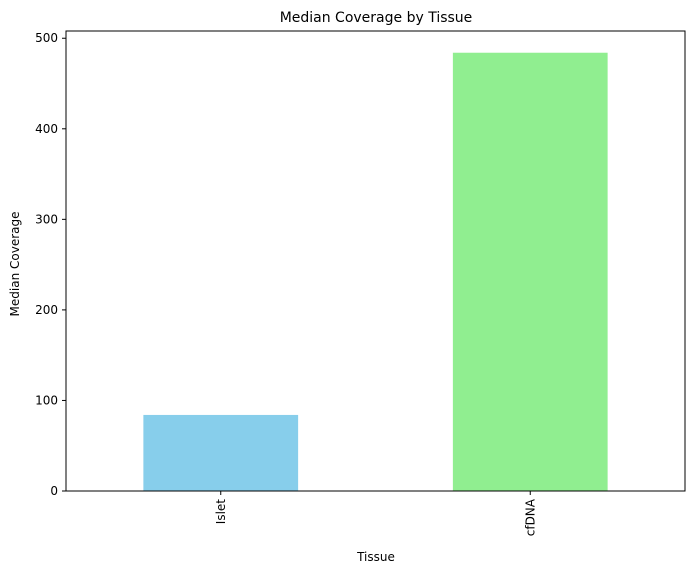 Image resolution: width=695 pixels, height=574 pixels. Describe the element at coordinates (46, 310) in the screenshot. I see `y-tick-label: 200` at that location.